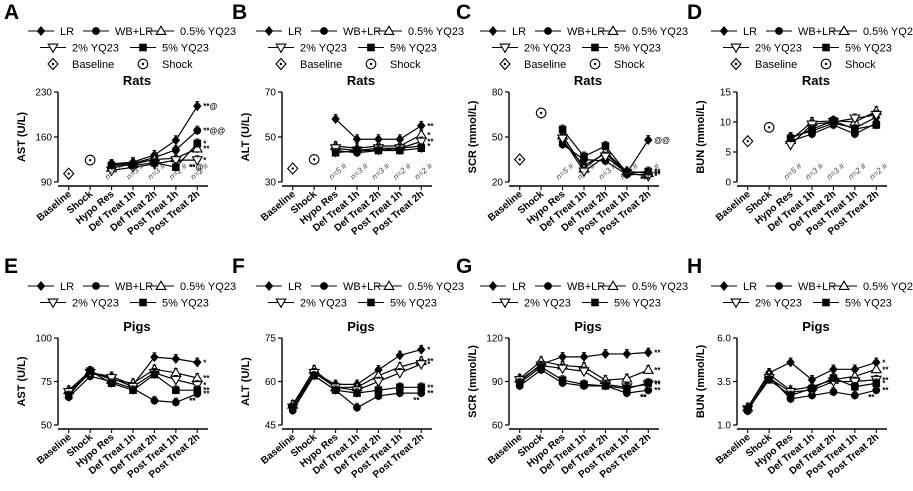  I want to click on significance-label-e: **, so click(192, 401).